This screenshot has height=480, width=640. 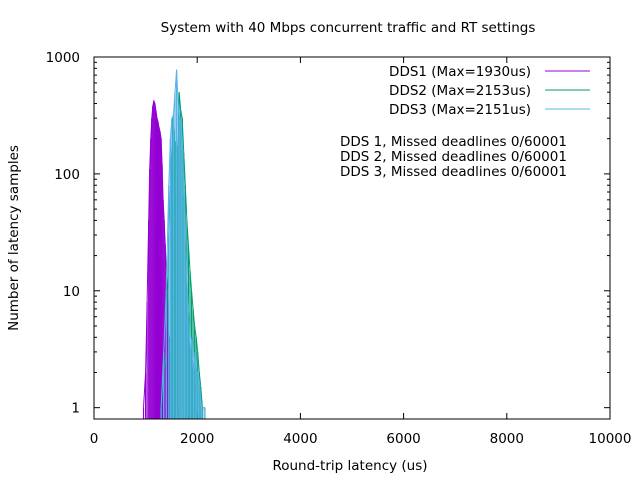 I want to click on missed-deadlines-annotation: DDS 1, Missed deadlines 0/60001, so click(x=453, y=142).